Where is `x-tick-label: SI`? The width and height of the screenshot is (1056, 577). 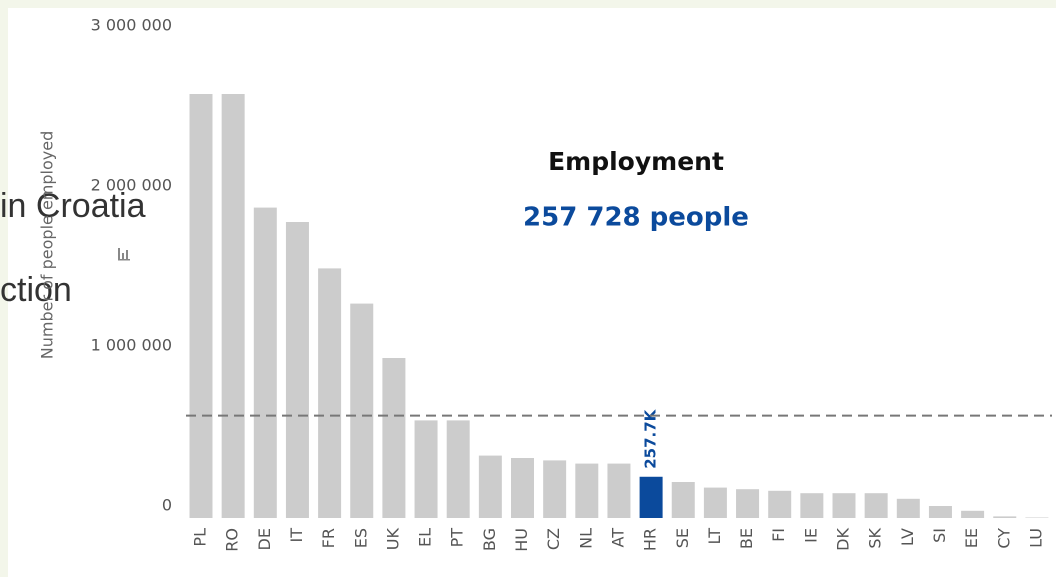 x-tick-label: SI is located at coordinates (939, 535).